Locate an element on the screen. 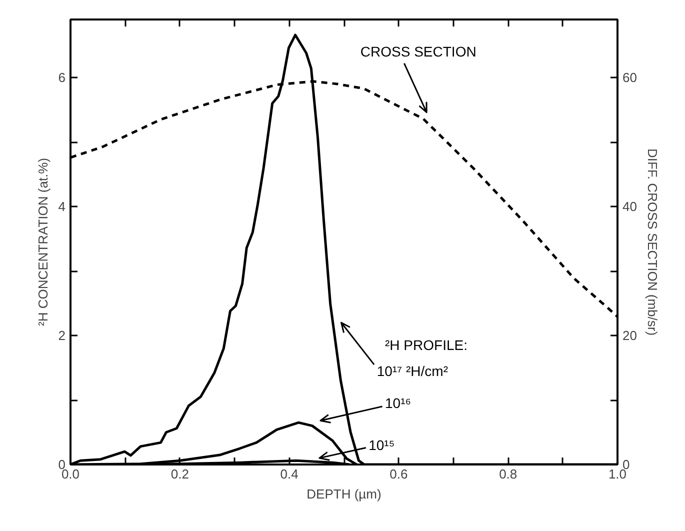 This screenshot has width=685, height=531. annotation: ²H PROFILE: is located at coordinates (426, 345).